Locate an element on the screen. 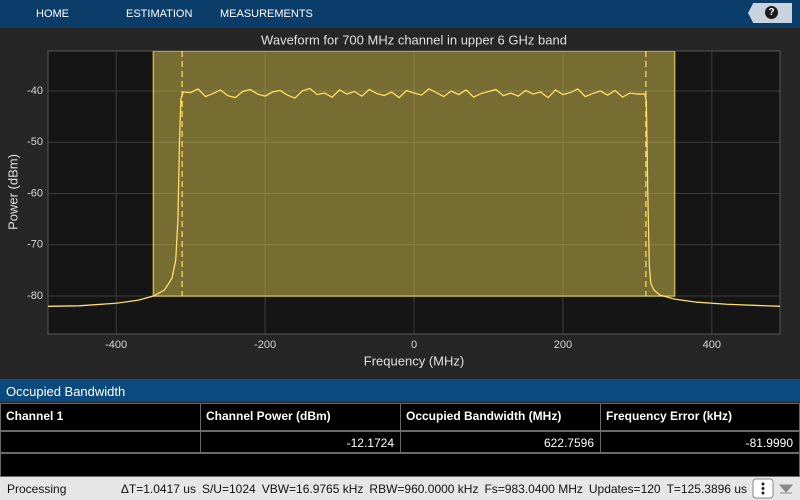 This screenshot has height=500, width=800. help-button: ? is located at coordinates (770, 13).